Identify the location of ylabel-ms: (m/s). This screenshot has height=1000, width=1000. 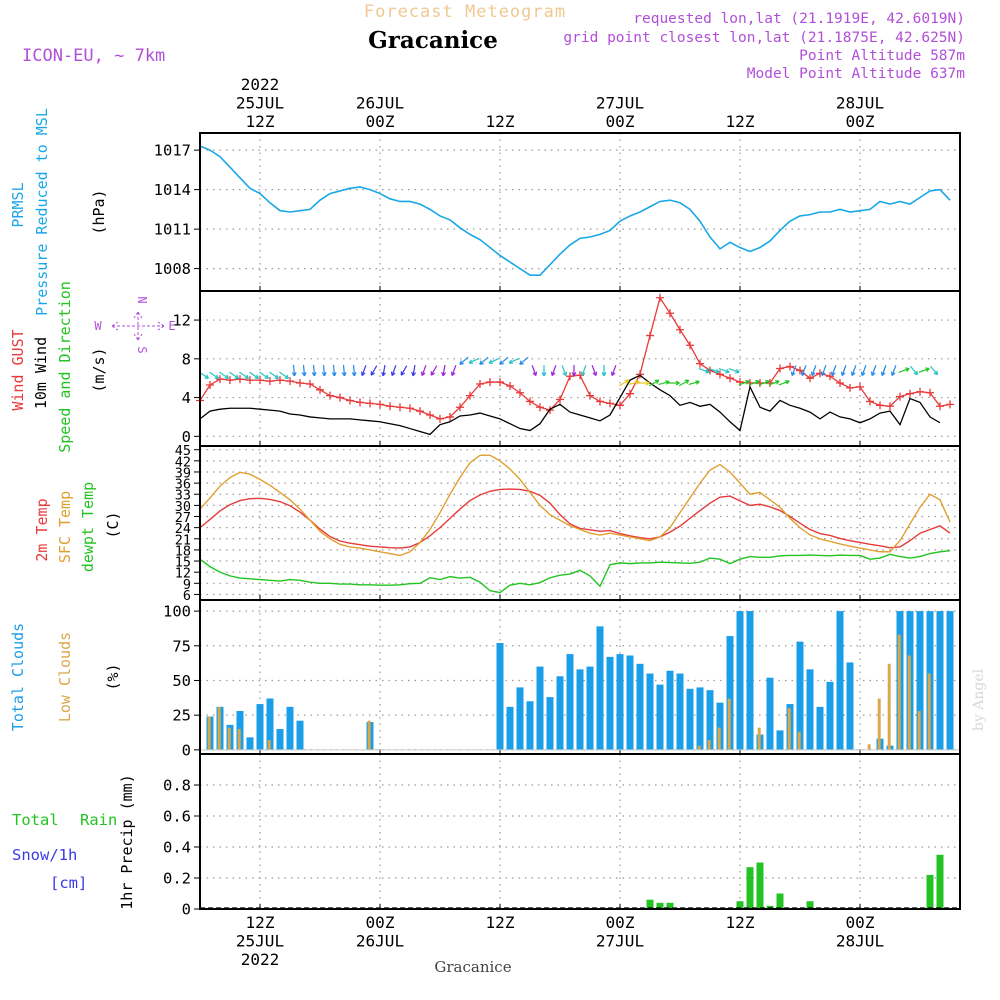
(99, 369).